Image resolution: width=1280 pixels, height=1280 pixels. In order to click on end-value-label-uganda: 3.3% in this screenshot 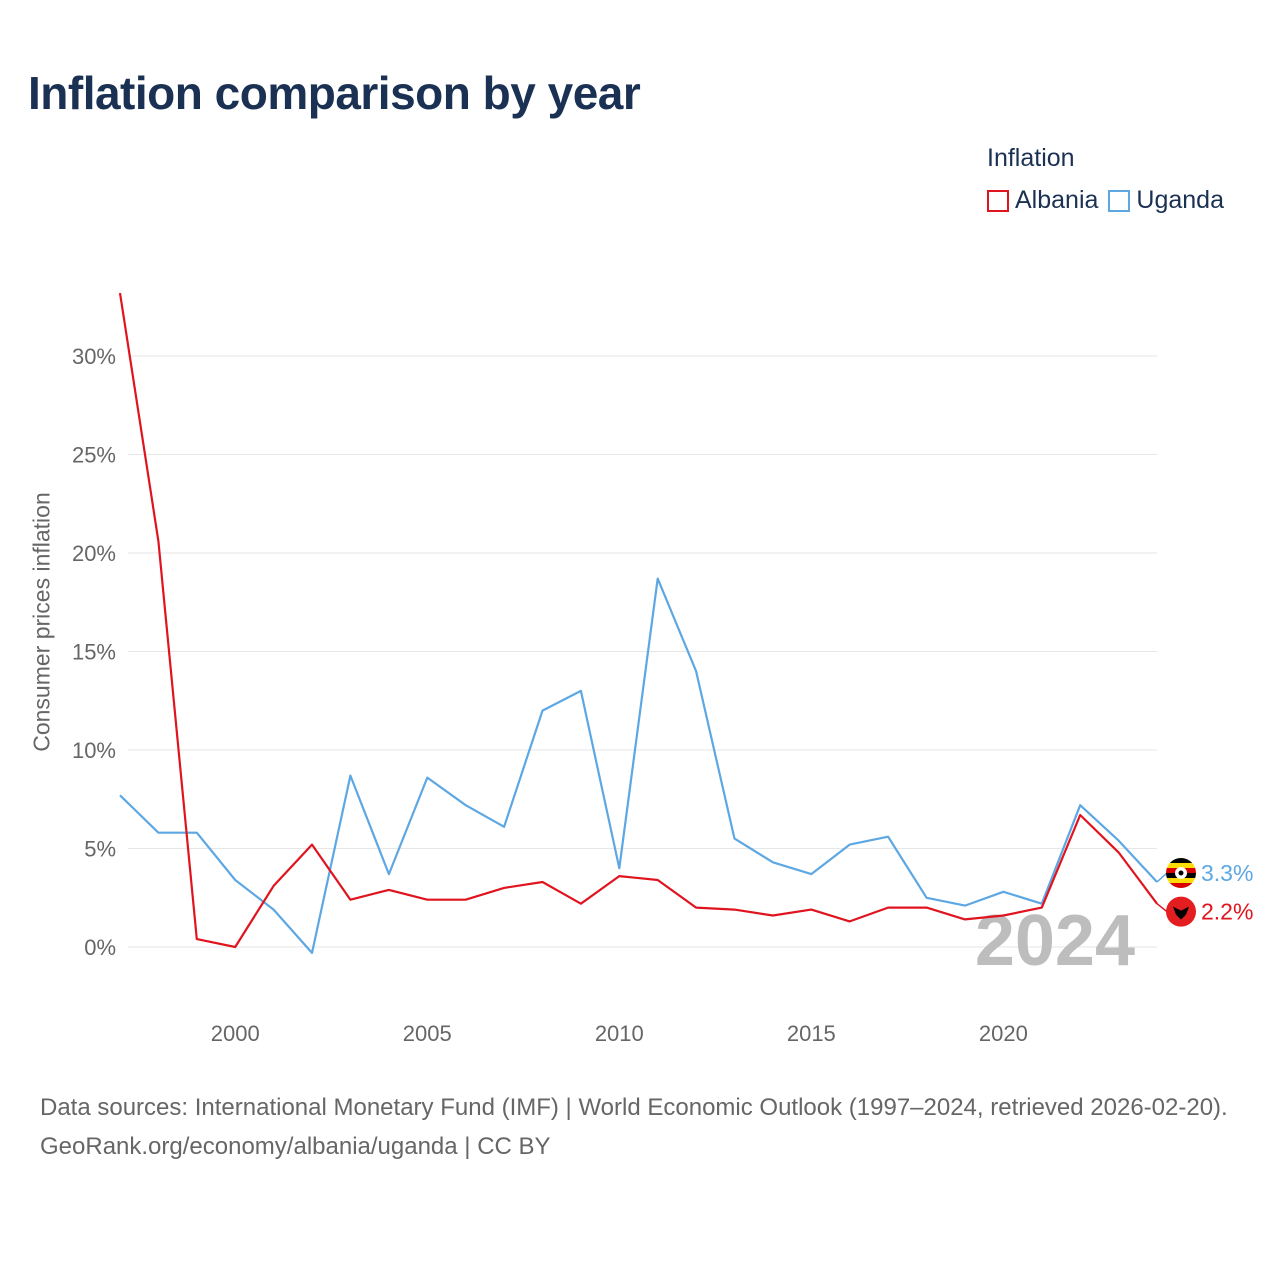, I will do `click(1227, 873)`.